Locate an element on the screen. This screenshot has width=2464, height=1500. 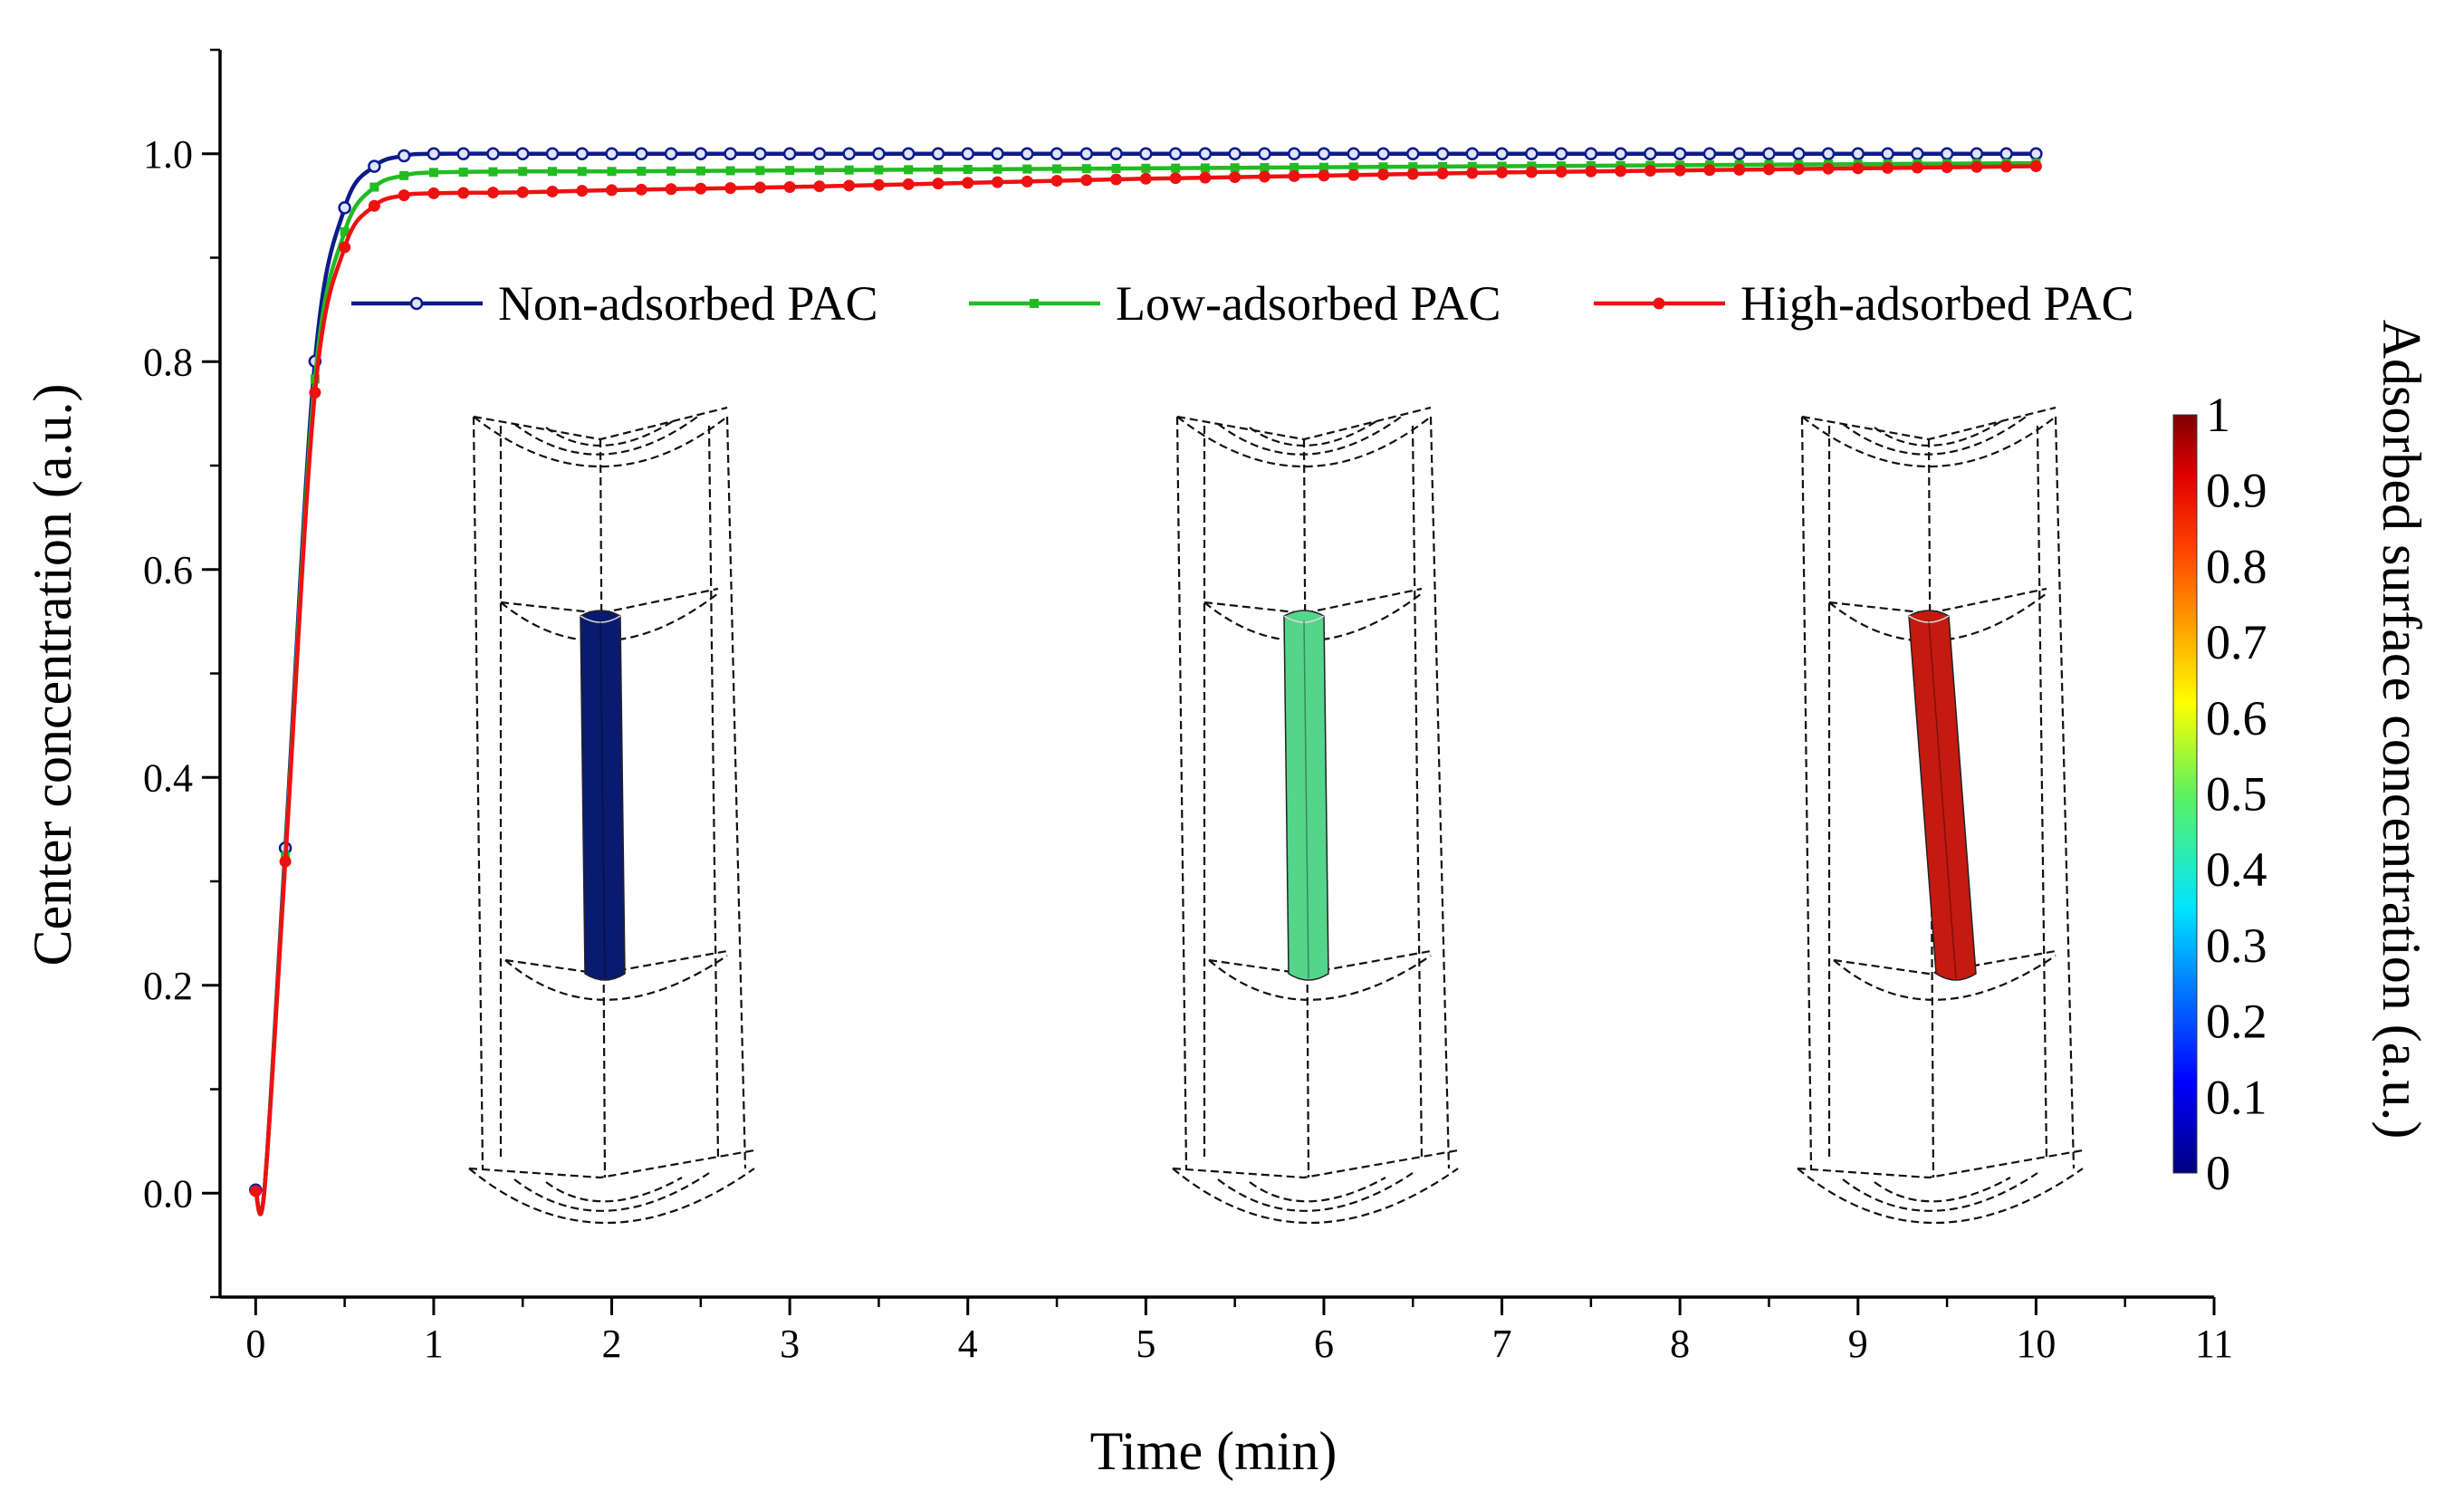
x-tick-label: 4 is located at coordinates (968, 1344).